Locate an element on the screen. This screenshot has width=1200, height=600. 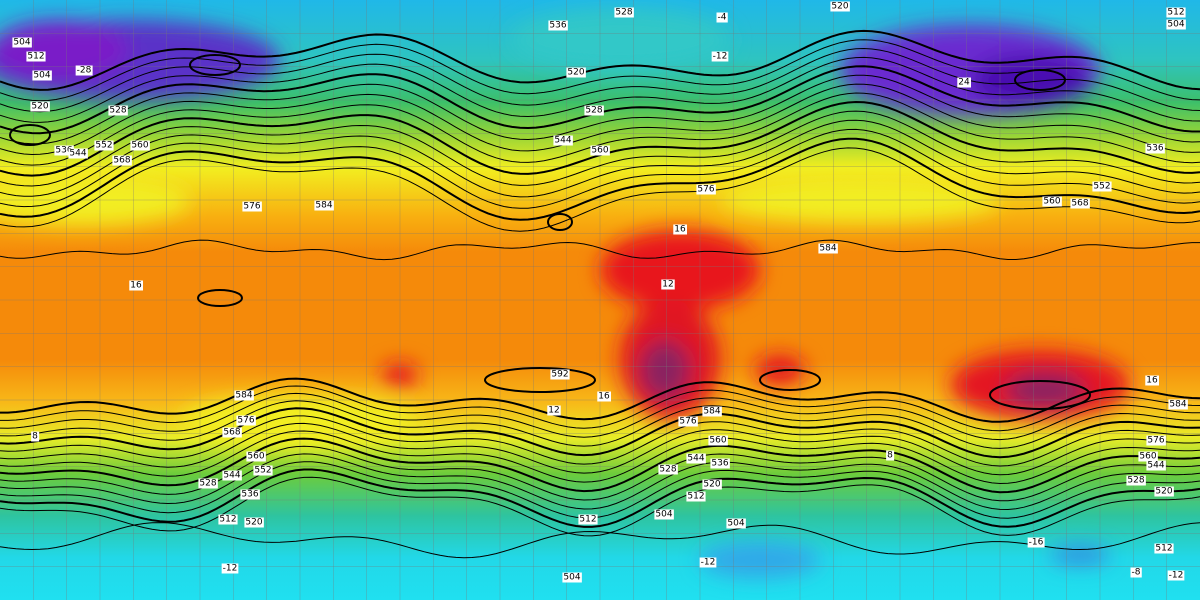
contour-label: 16 is located at coordinates (680, 230).